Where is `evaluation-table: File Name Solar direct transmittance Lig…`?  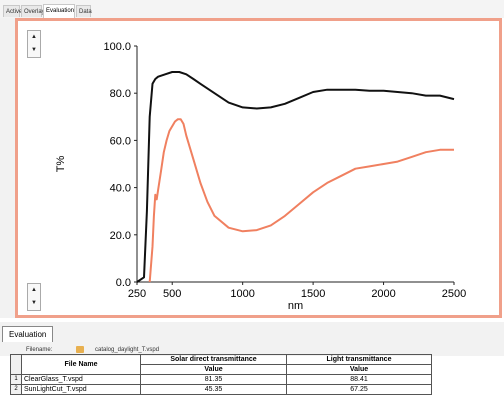
evaluation-table: File Name Solar direct transmittance Lig… is located at coordinates (221, 374).